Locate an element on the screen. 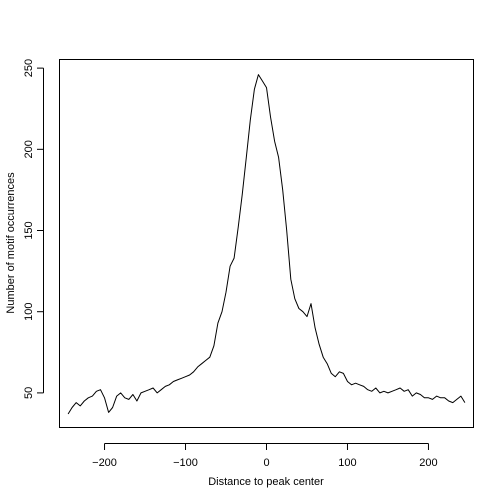 The image size is (504, 504). x-tick-label: 100 is located at coordinates (347, 463).